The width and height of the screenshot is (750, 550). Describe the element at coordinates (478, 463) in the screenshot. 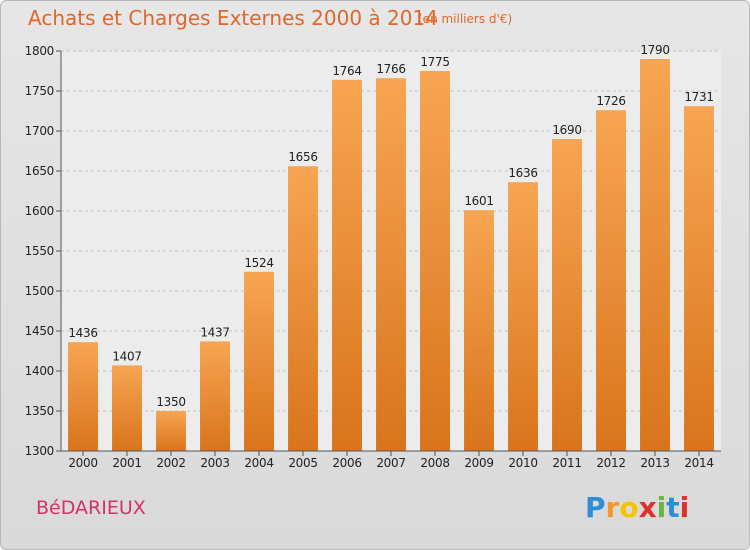

I see `x-tick-label: 2009` at that location.